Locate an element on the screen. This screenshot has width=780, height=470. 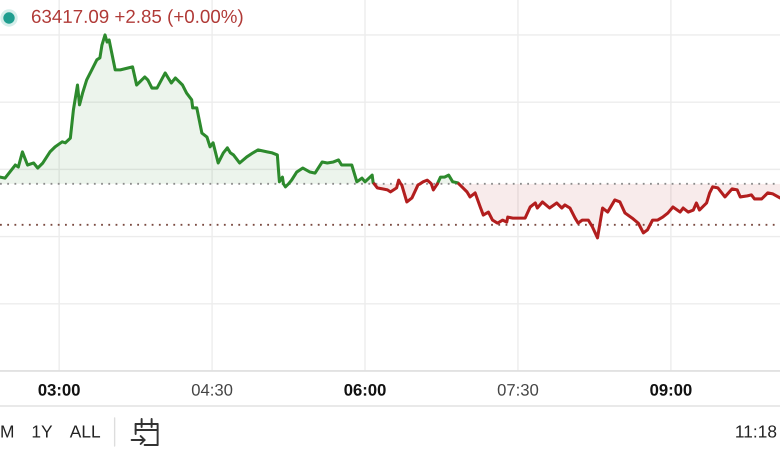
chart-title: 63417.09 +2.85 (+0.00%) is located at coordinates (137, 18).